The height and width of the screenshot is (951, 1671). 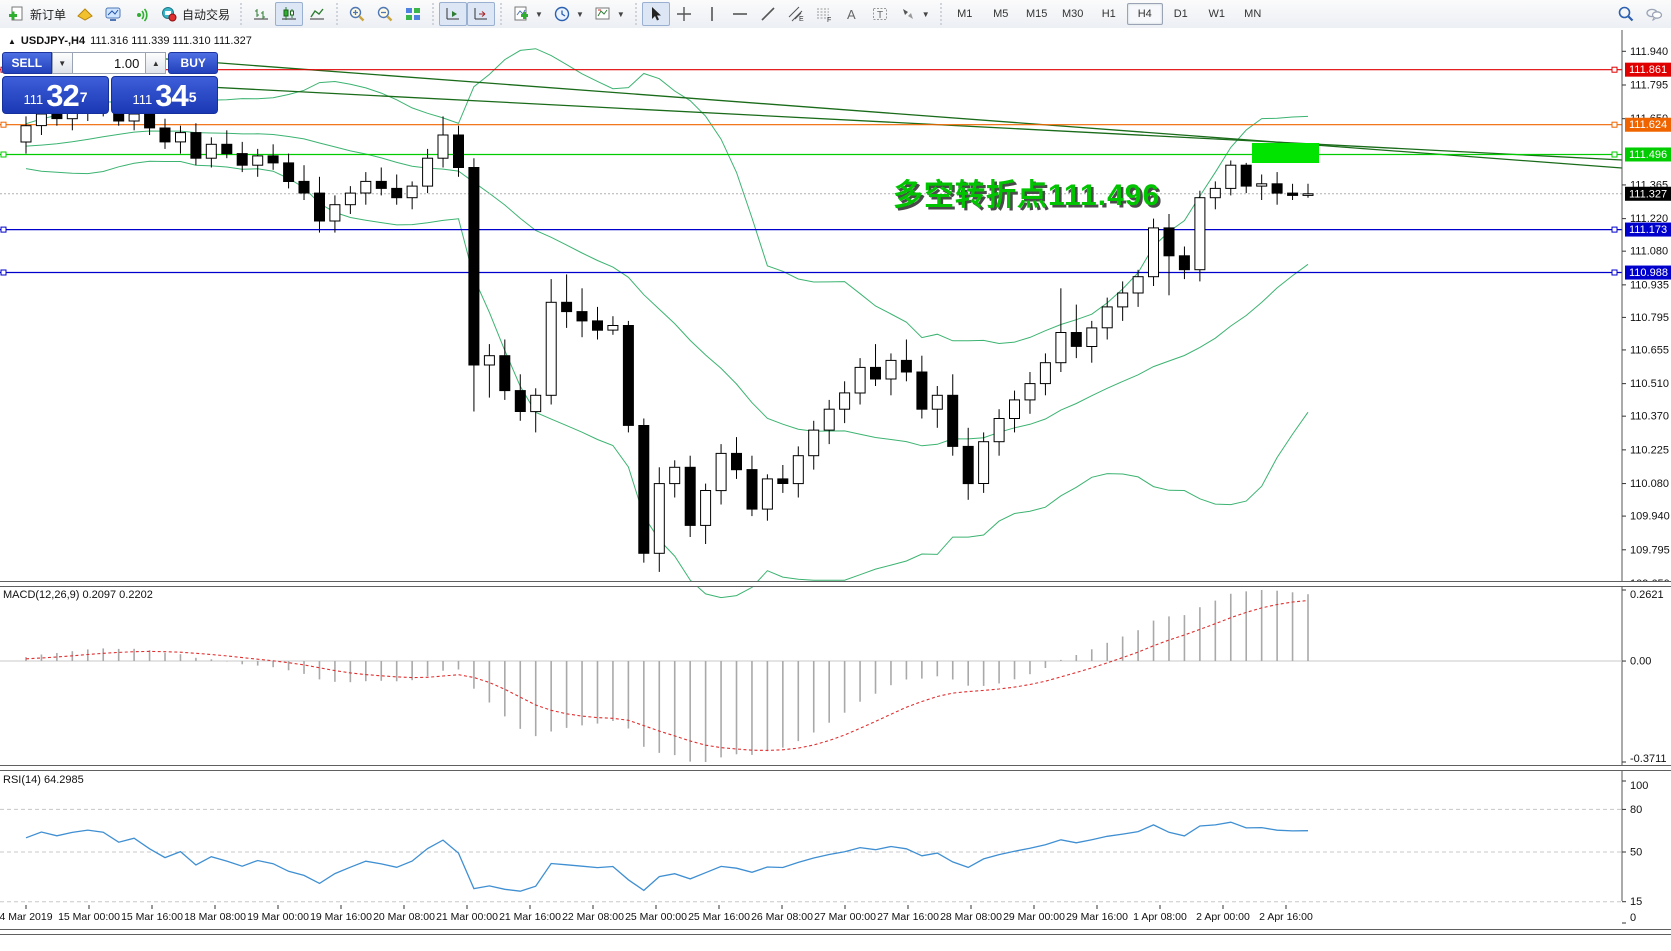 I want to click on line-chart-mode-button, so click(x=317, y=14).